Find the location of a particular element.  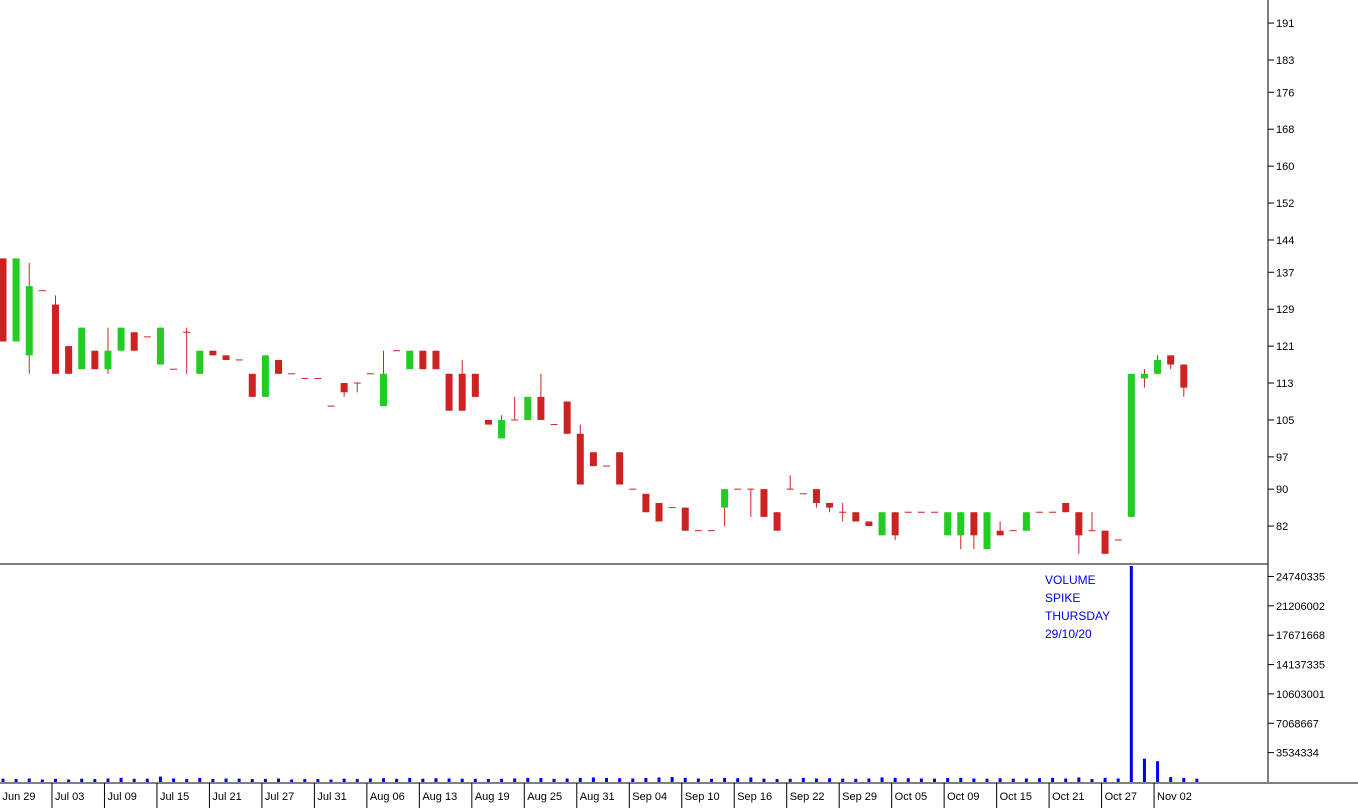

x-tick-label: Aug 25 is located at coordinates (544, 797).